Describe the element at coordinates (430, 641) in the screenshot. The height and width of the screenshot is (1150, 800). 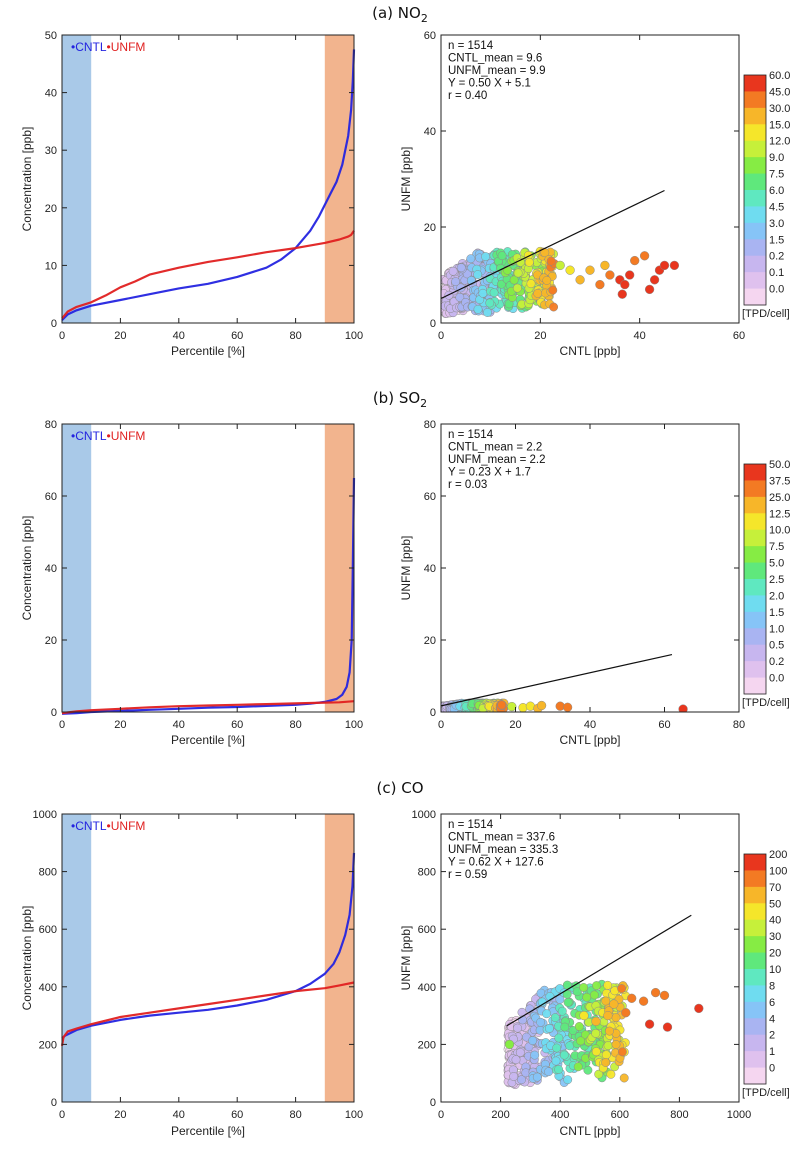
I see `panel-b-scatter-ytick-label: 20` at that location.